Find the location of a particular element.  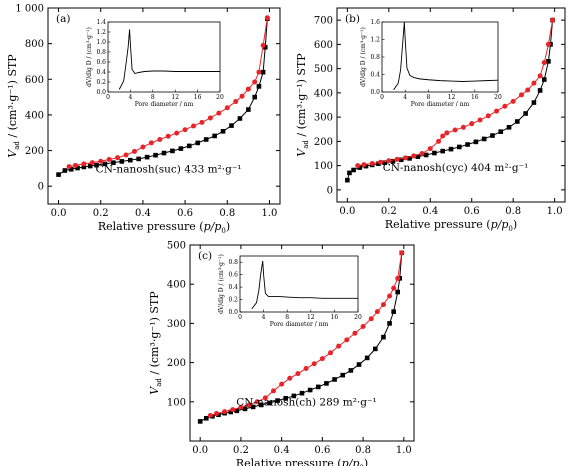

x-tick-label: 0.6 is located at coordinates (322, 450).